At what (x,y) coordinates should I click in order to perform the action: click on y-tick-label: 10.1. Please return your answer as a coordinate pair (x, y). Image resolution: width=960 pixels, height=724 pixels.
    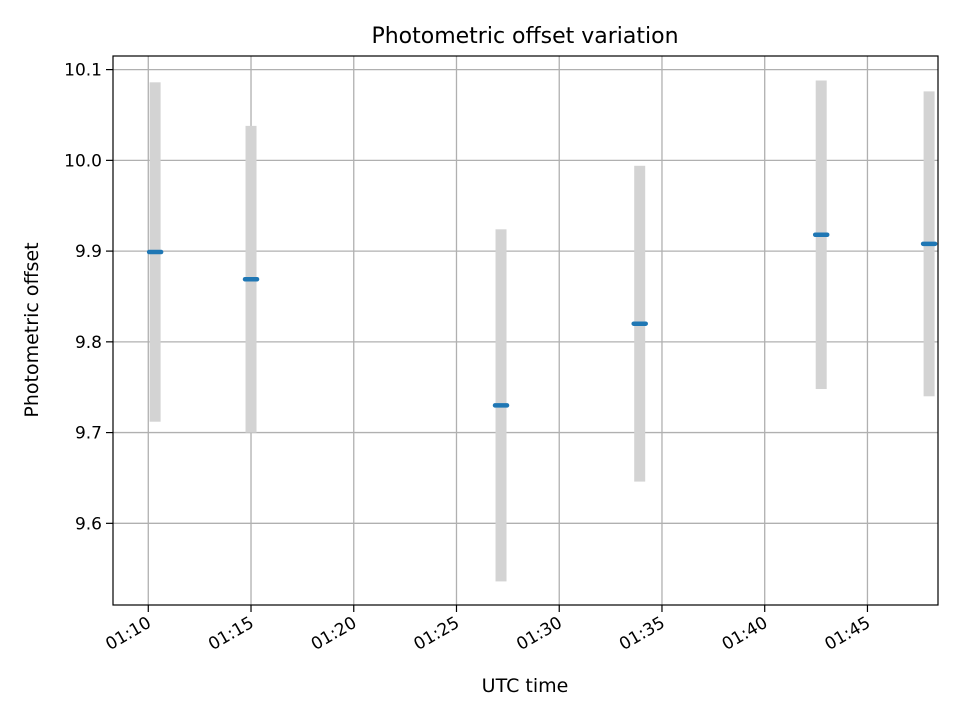
    Looking at the image, I should click on (83, 71).